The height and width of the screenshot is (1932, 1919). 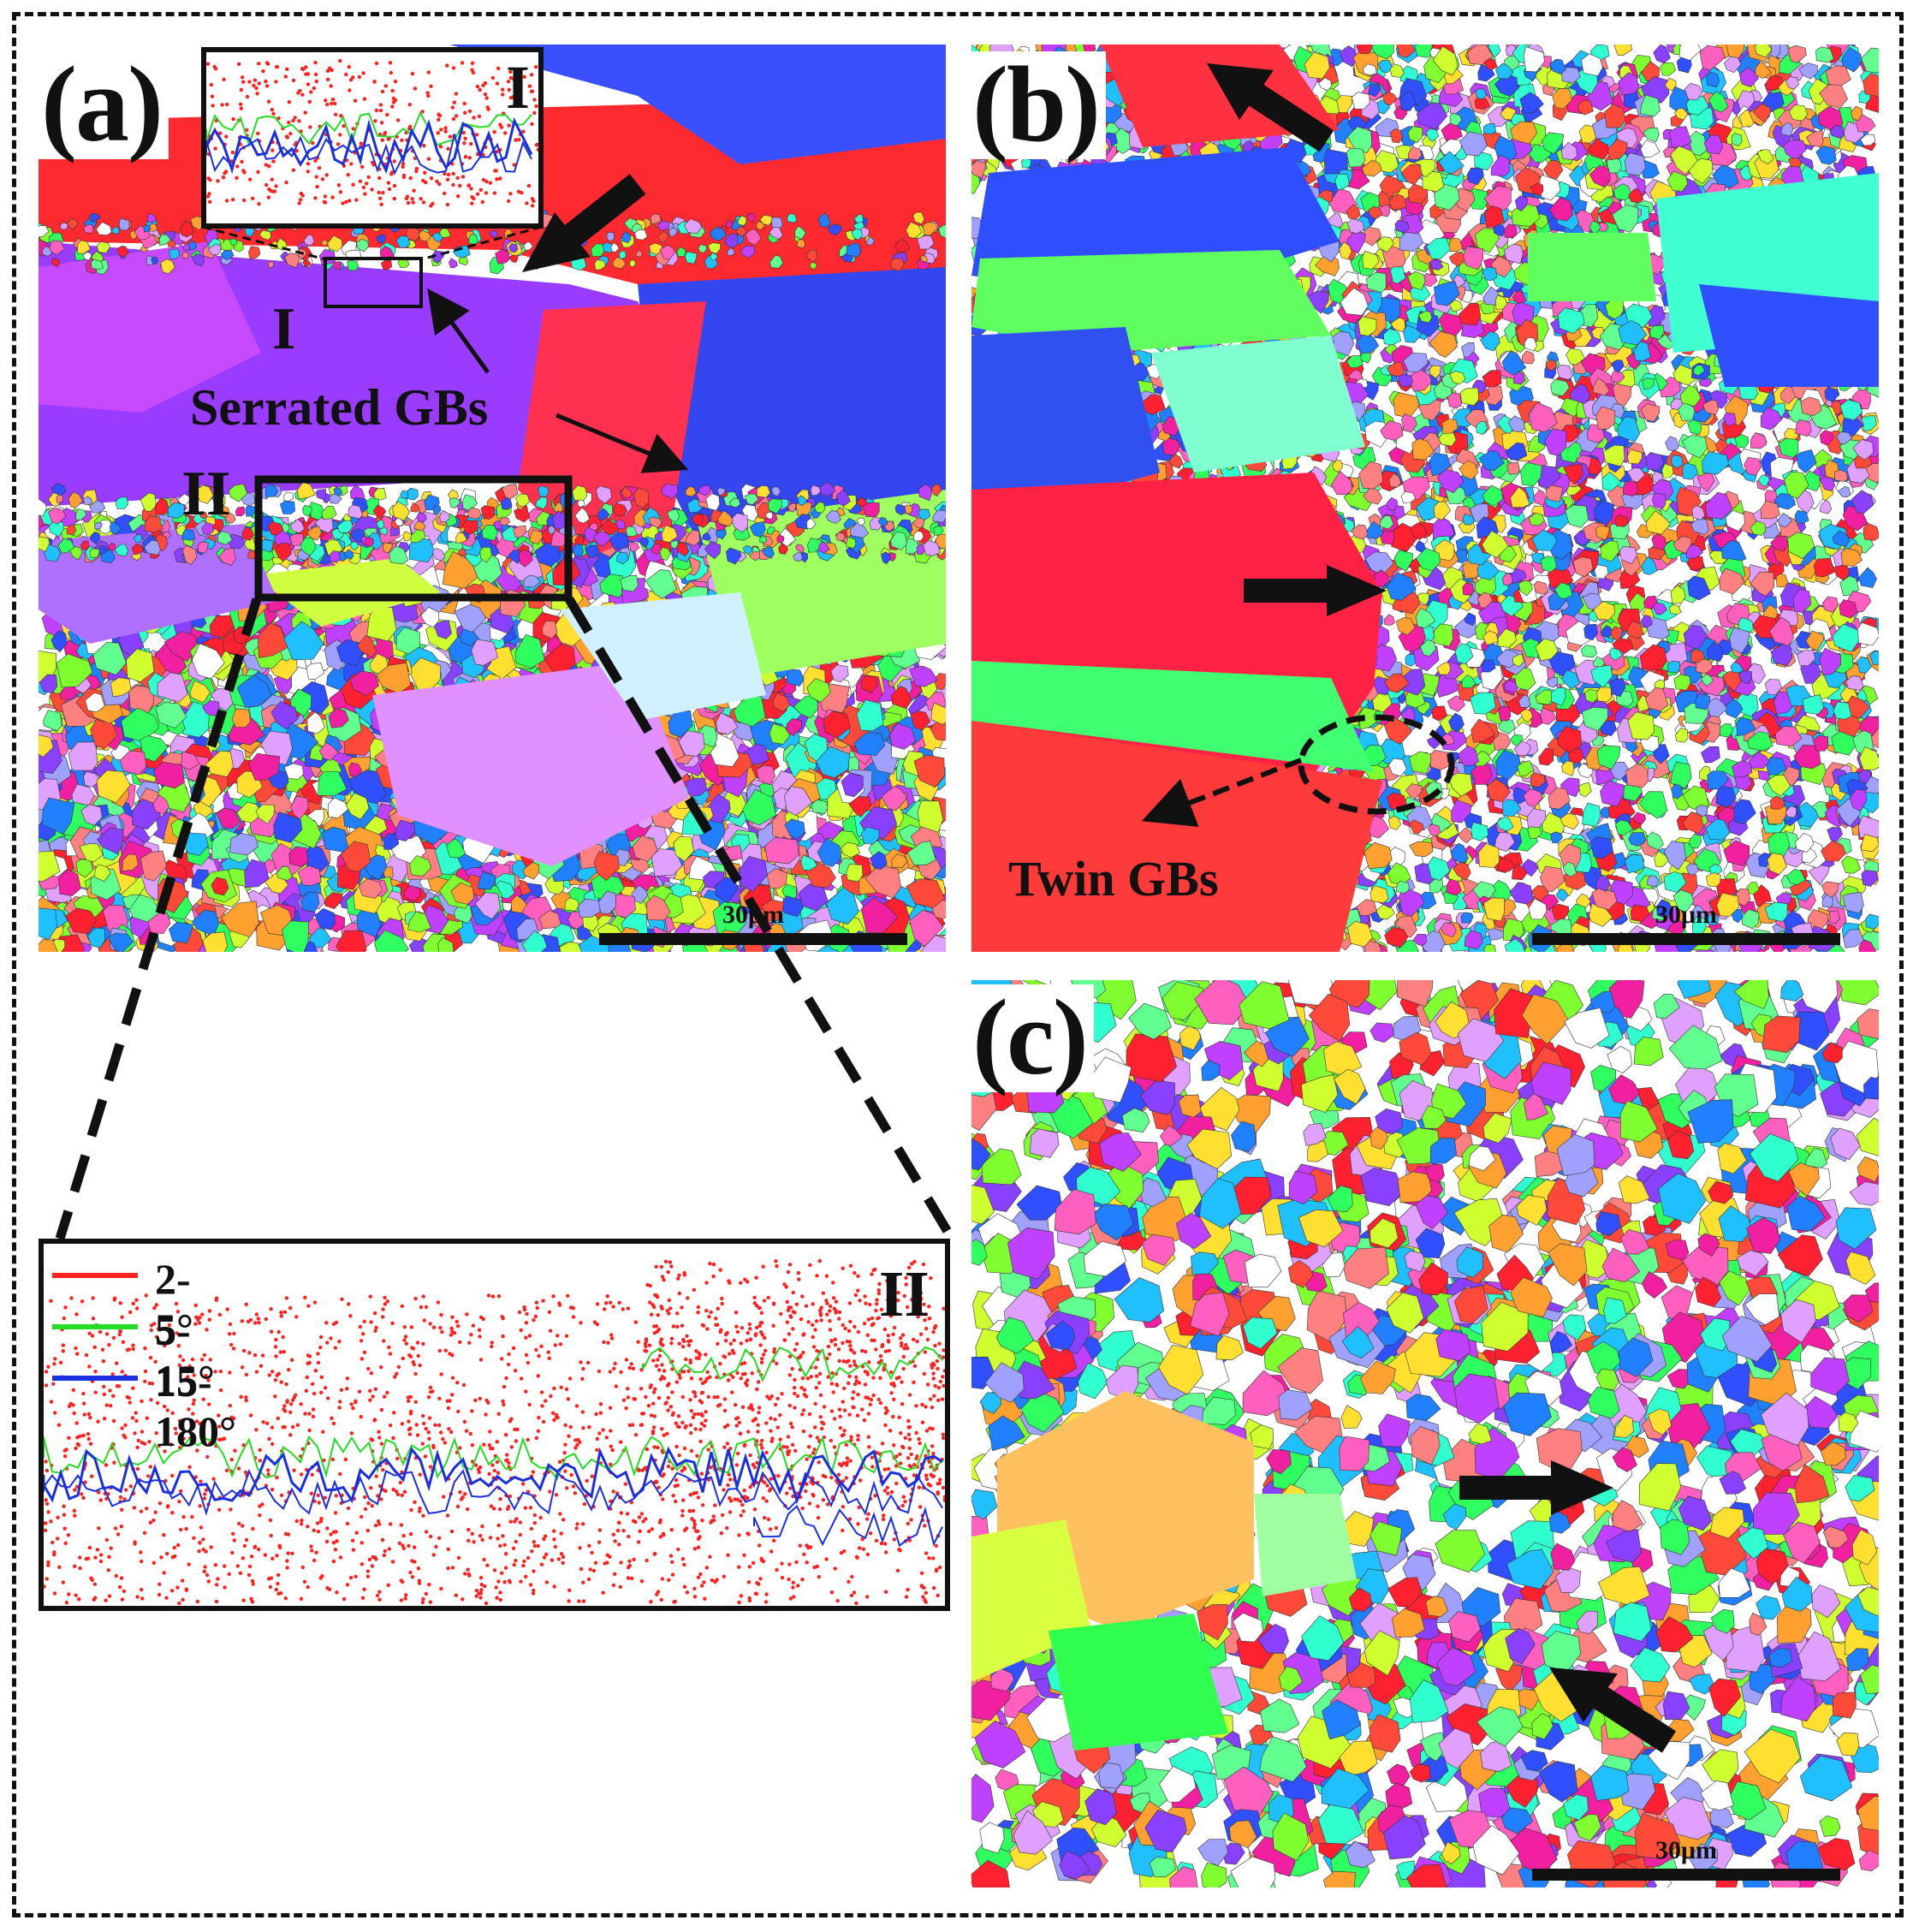 I want to click on twin-gbs-label: Twin GBs, so click(x=1113, y=879).